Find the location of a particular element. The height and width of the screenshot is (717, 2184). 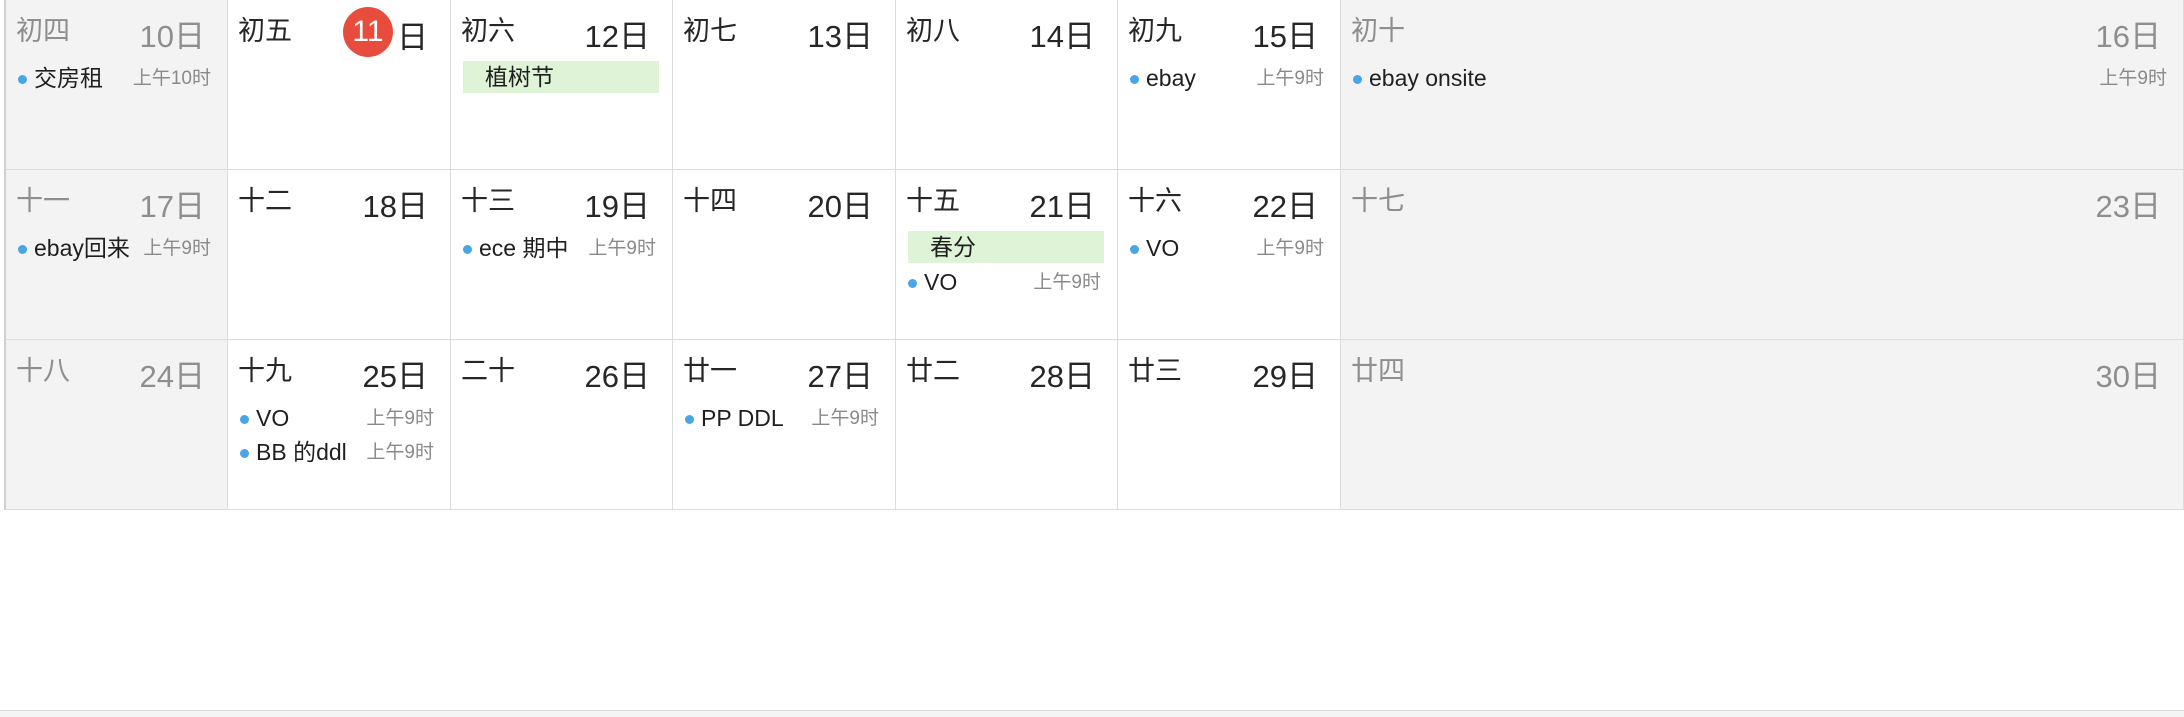

lunar-date: 廿三 is located at coordinates (1155, 371).